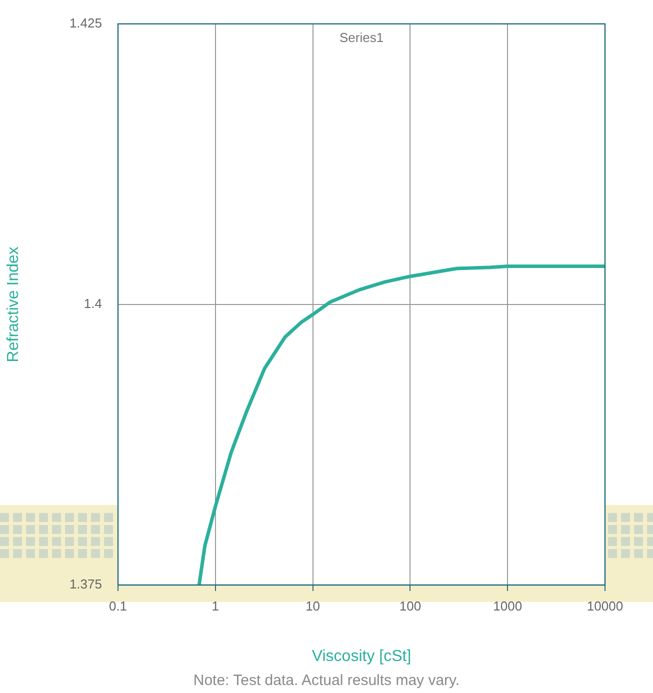 This screenshot has height=693, width=653. What do you see at coordinates (410, 606) in the screenshot?
I see `x-tick-label: 100` at bounding box center [410, 606].